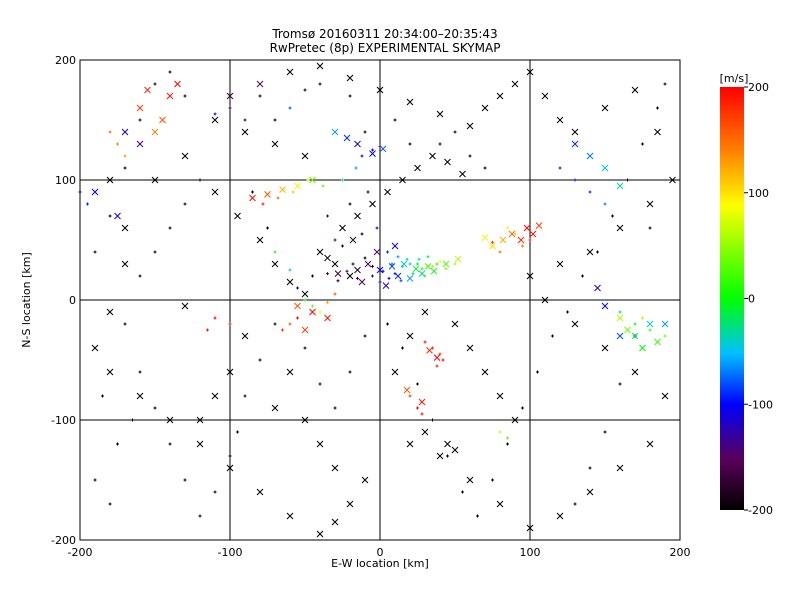 The image size is (800, 600). Describe the element at coordinates (26, 300) in the screenshot. I see `y-axis-label: N-S location [km]` at that location.